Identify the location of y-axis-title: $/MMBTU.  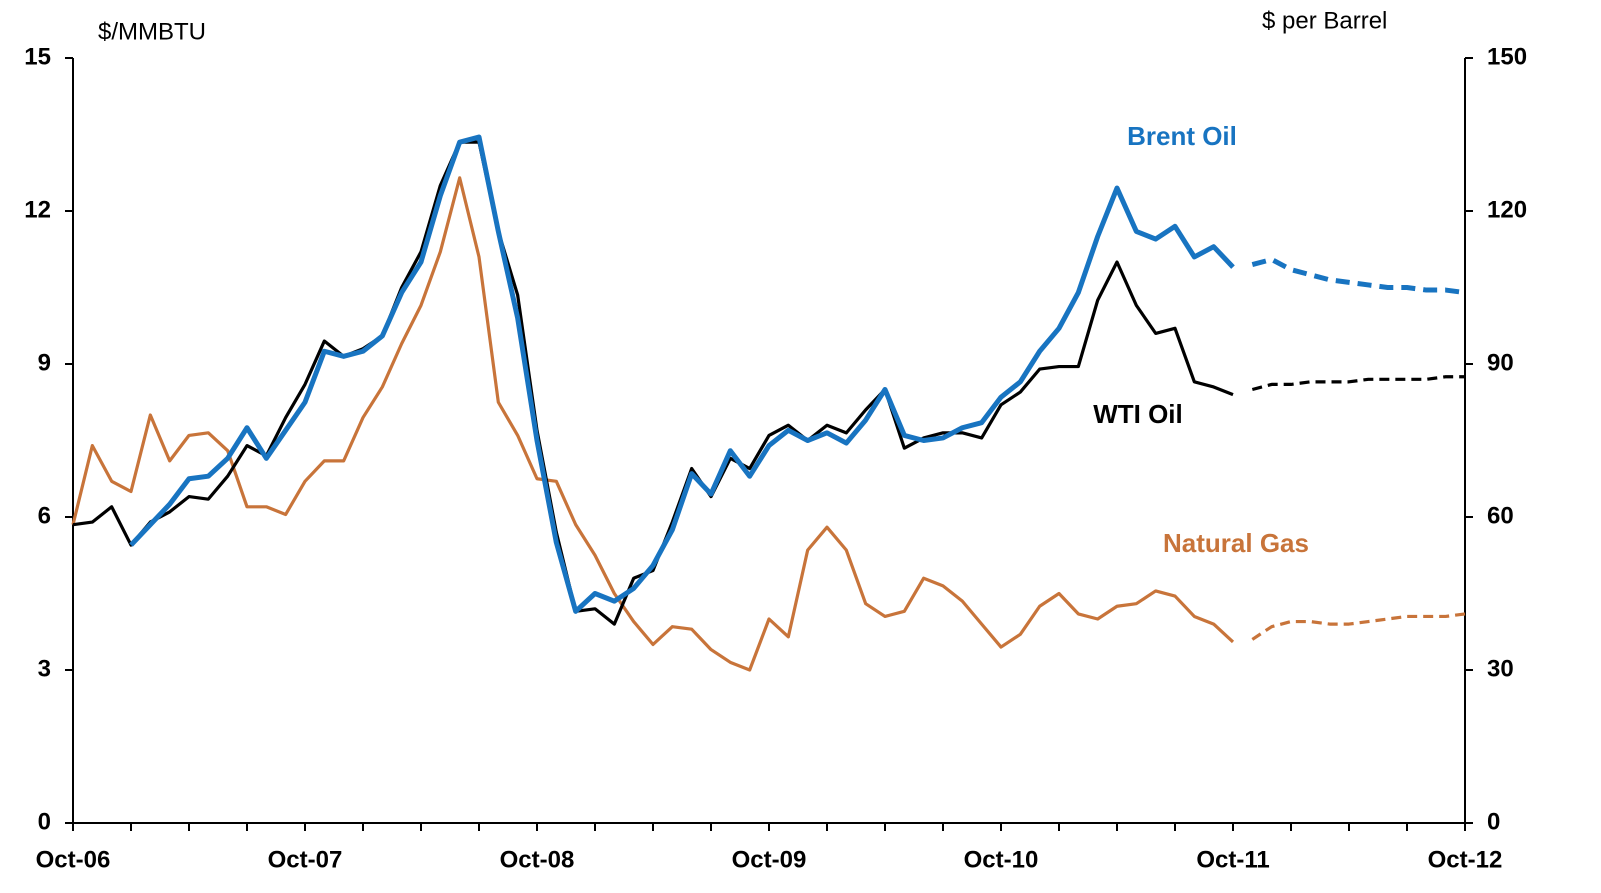
(152, 31).